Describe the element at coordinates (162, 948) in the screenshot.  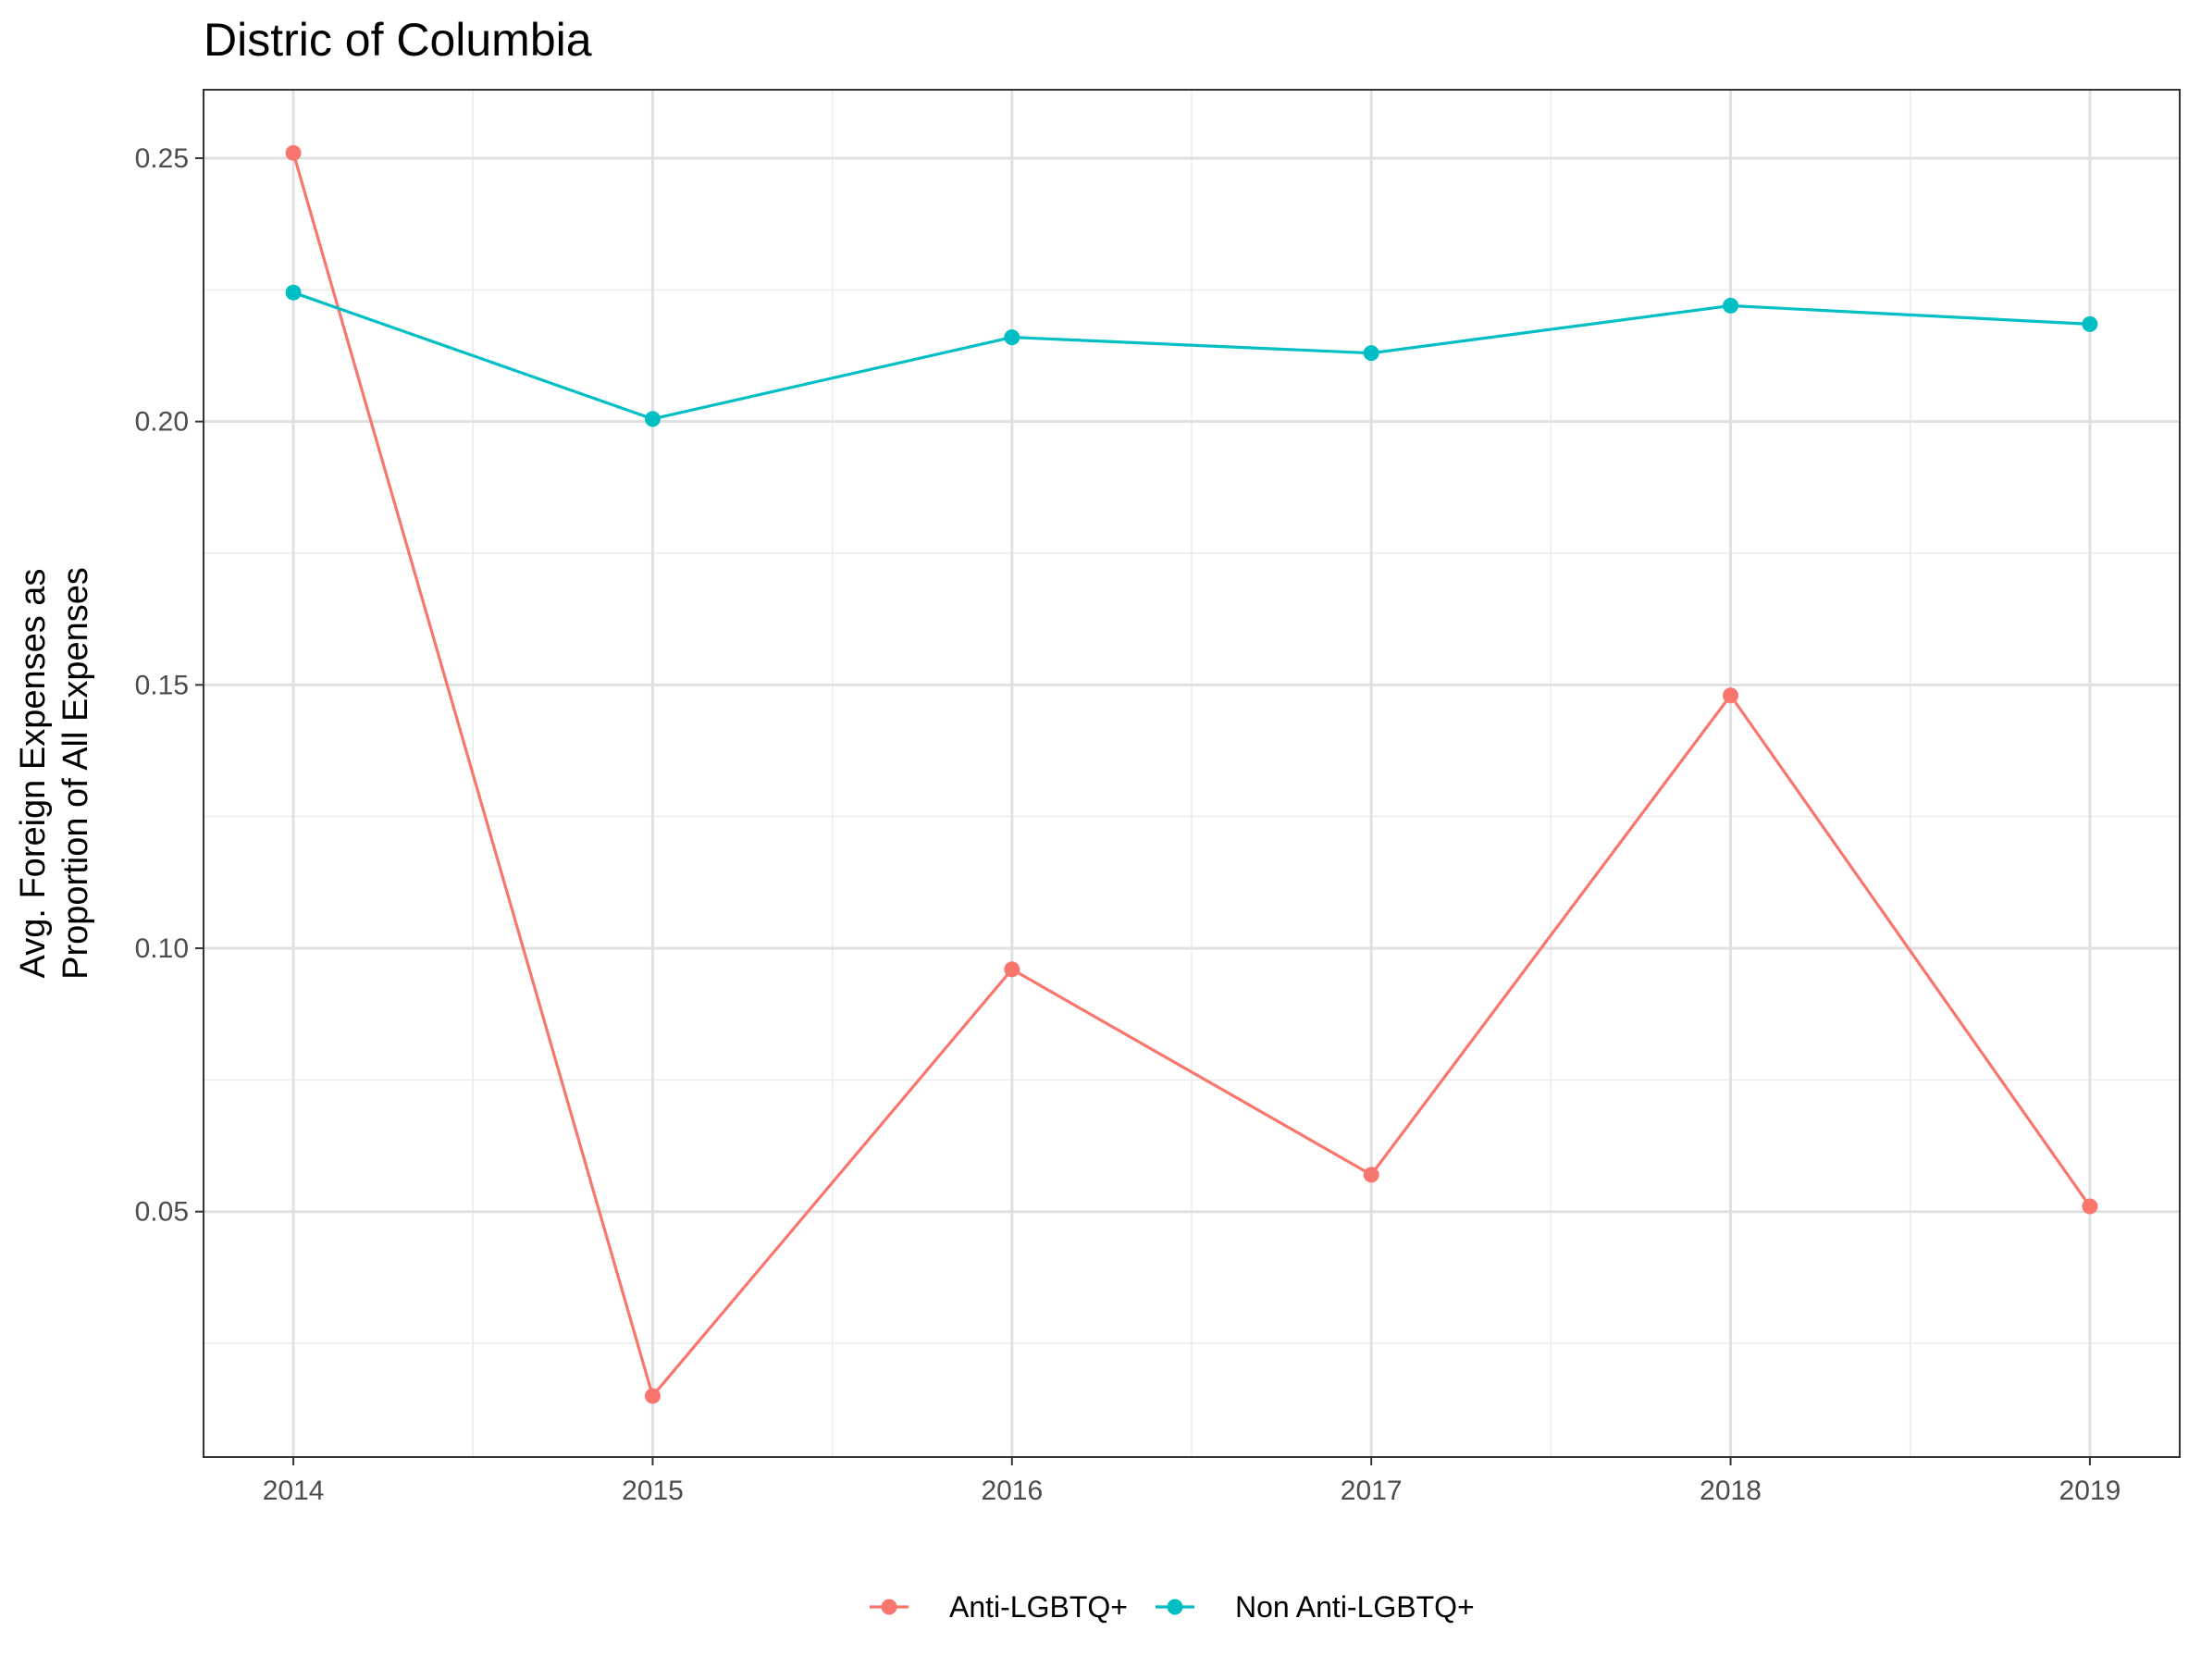
I see `y-tick-label: 0.10` at that location.